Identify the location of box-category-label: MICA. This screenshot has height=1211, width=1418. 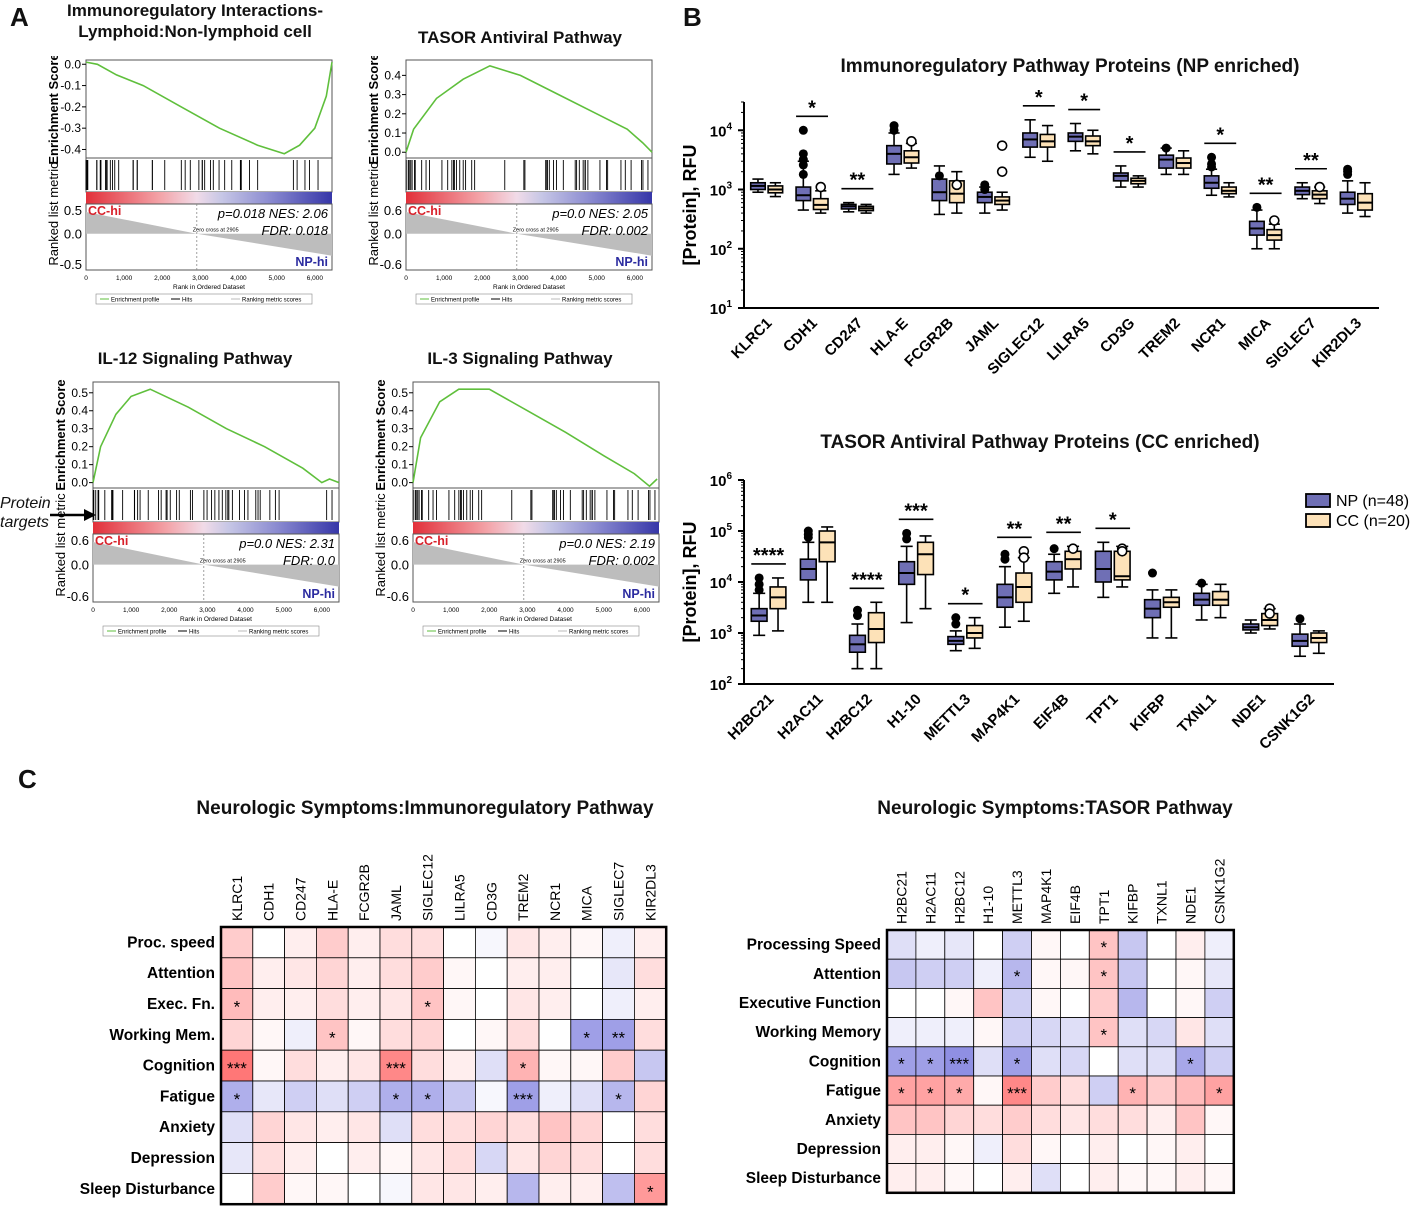
(1254, 334).